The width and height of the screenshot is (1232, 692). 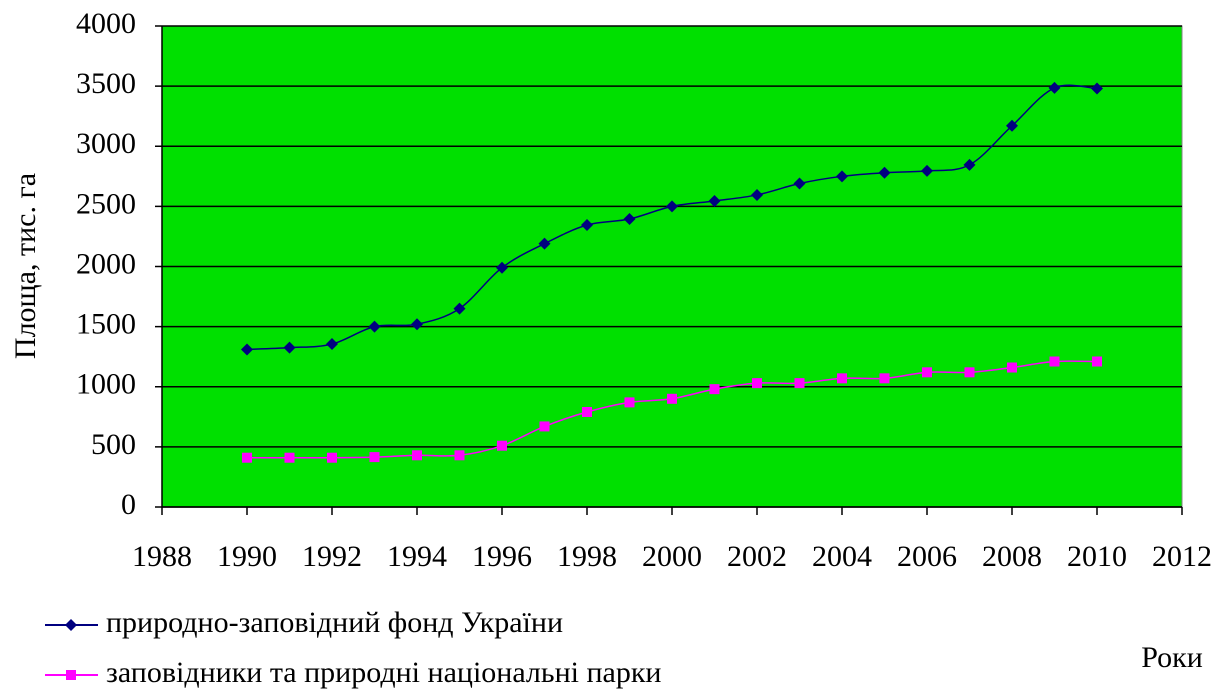 I want to click on y-tick-label: 3500, so click(x=106, y=83).